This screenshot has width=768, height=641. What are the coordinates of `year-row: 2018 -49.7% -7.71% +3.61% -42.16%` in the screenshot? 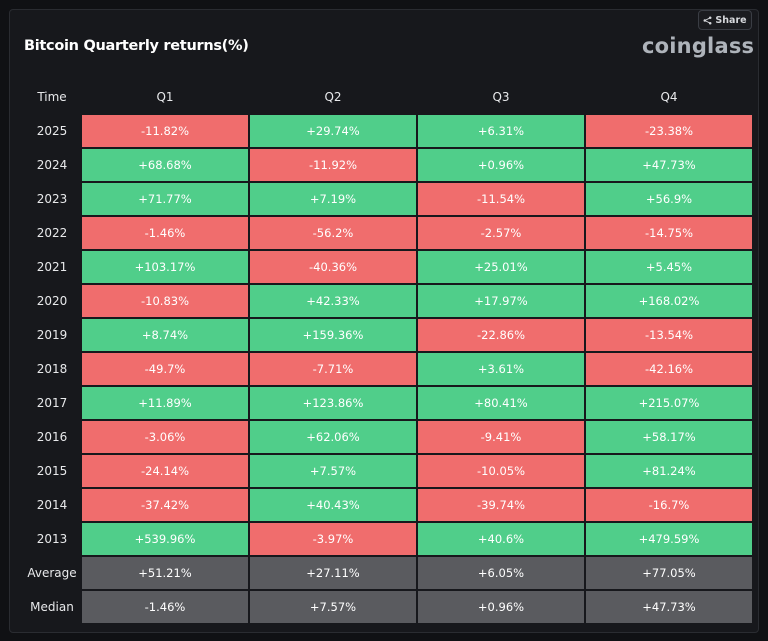 It's located at (388, 369).